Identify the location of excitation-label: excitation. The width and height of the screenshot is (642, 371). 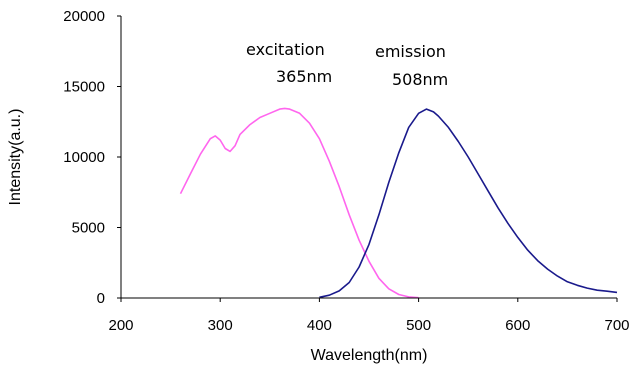
(285, 49).